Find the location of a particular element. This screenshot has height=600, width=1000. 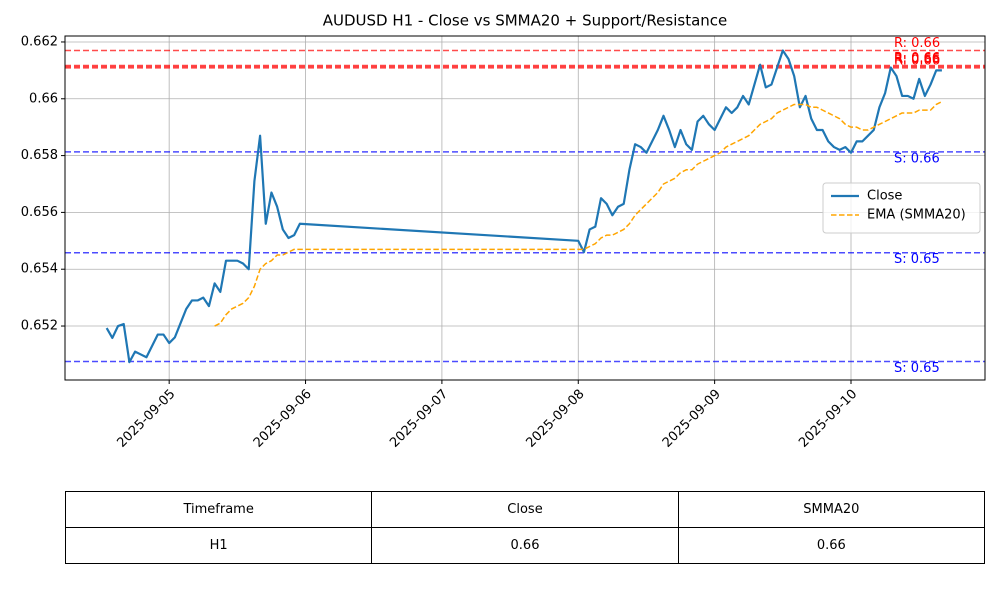

y-tick-label: 0.652 is located at coordinates (39, 326).